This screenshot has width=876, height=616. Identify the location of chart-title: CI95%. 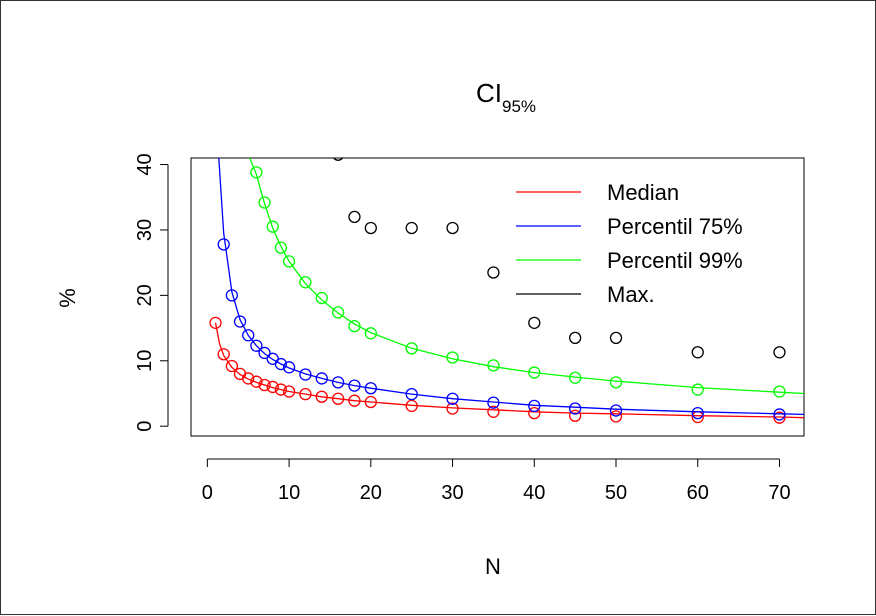
(506, 97).